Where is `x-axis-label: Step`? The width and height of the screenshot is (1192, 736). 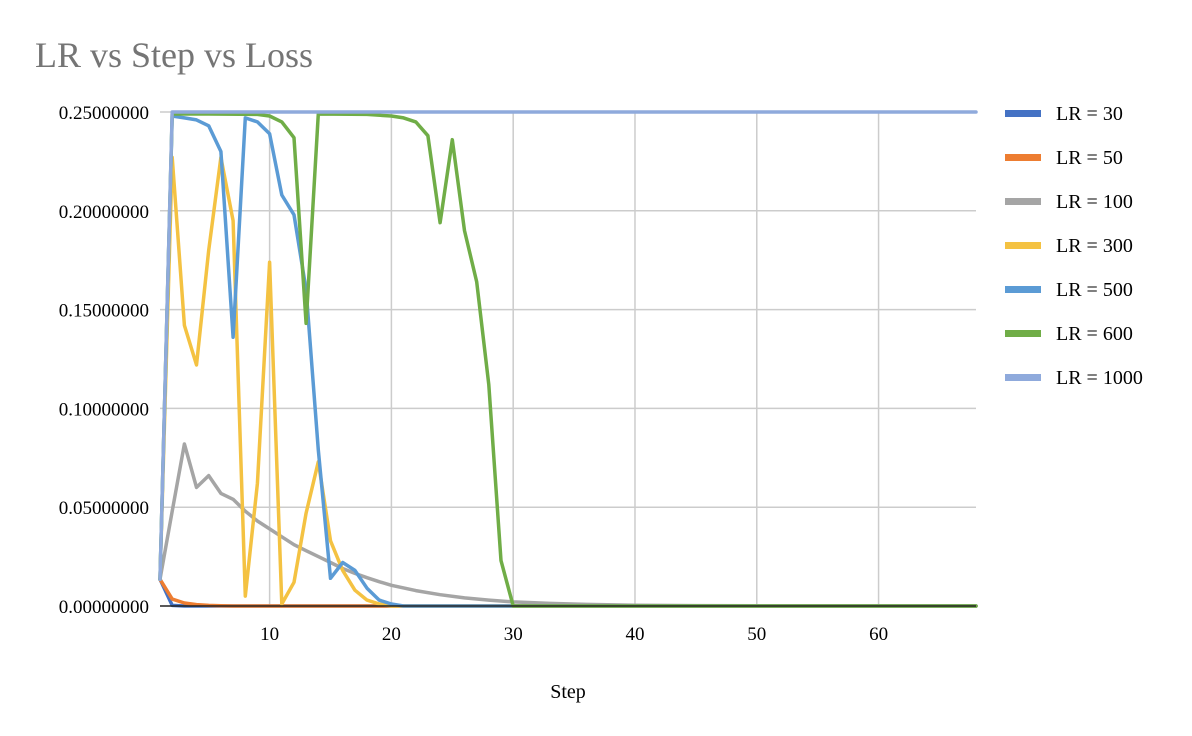 x-axis-label: Step is located at coordinates (568, 692).